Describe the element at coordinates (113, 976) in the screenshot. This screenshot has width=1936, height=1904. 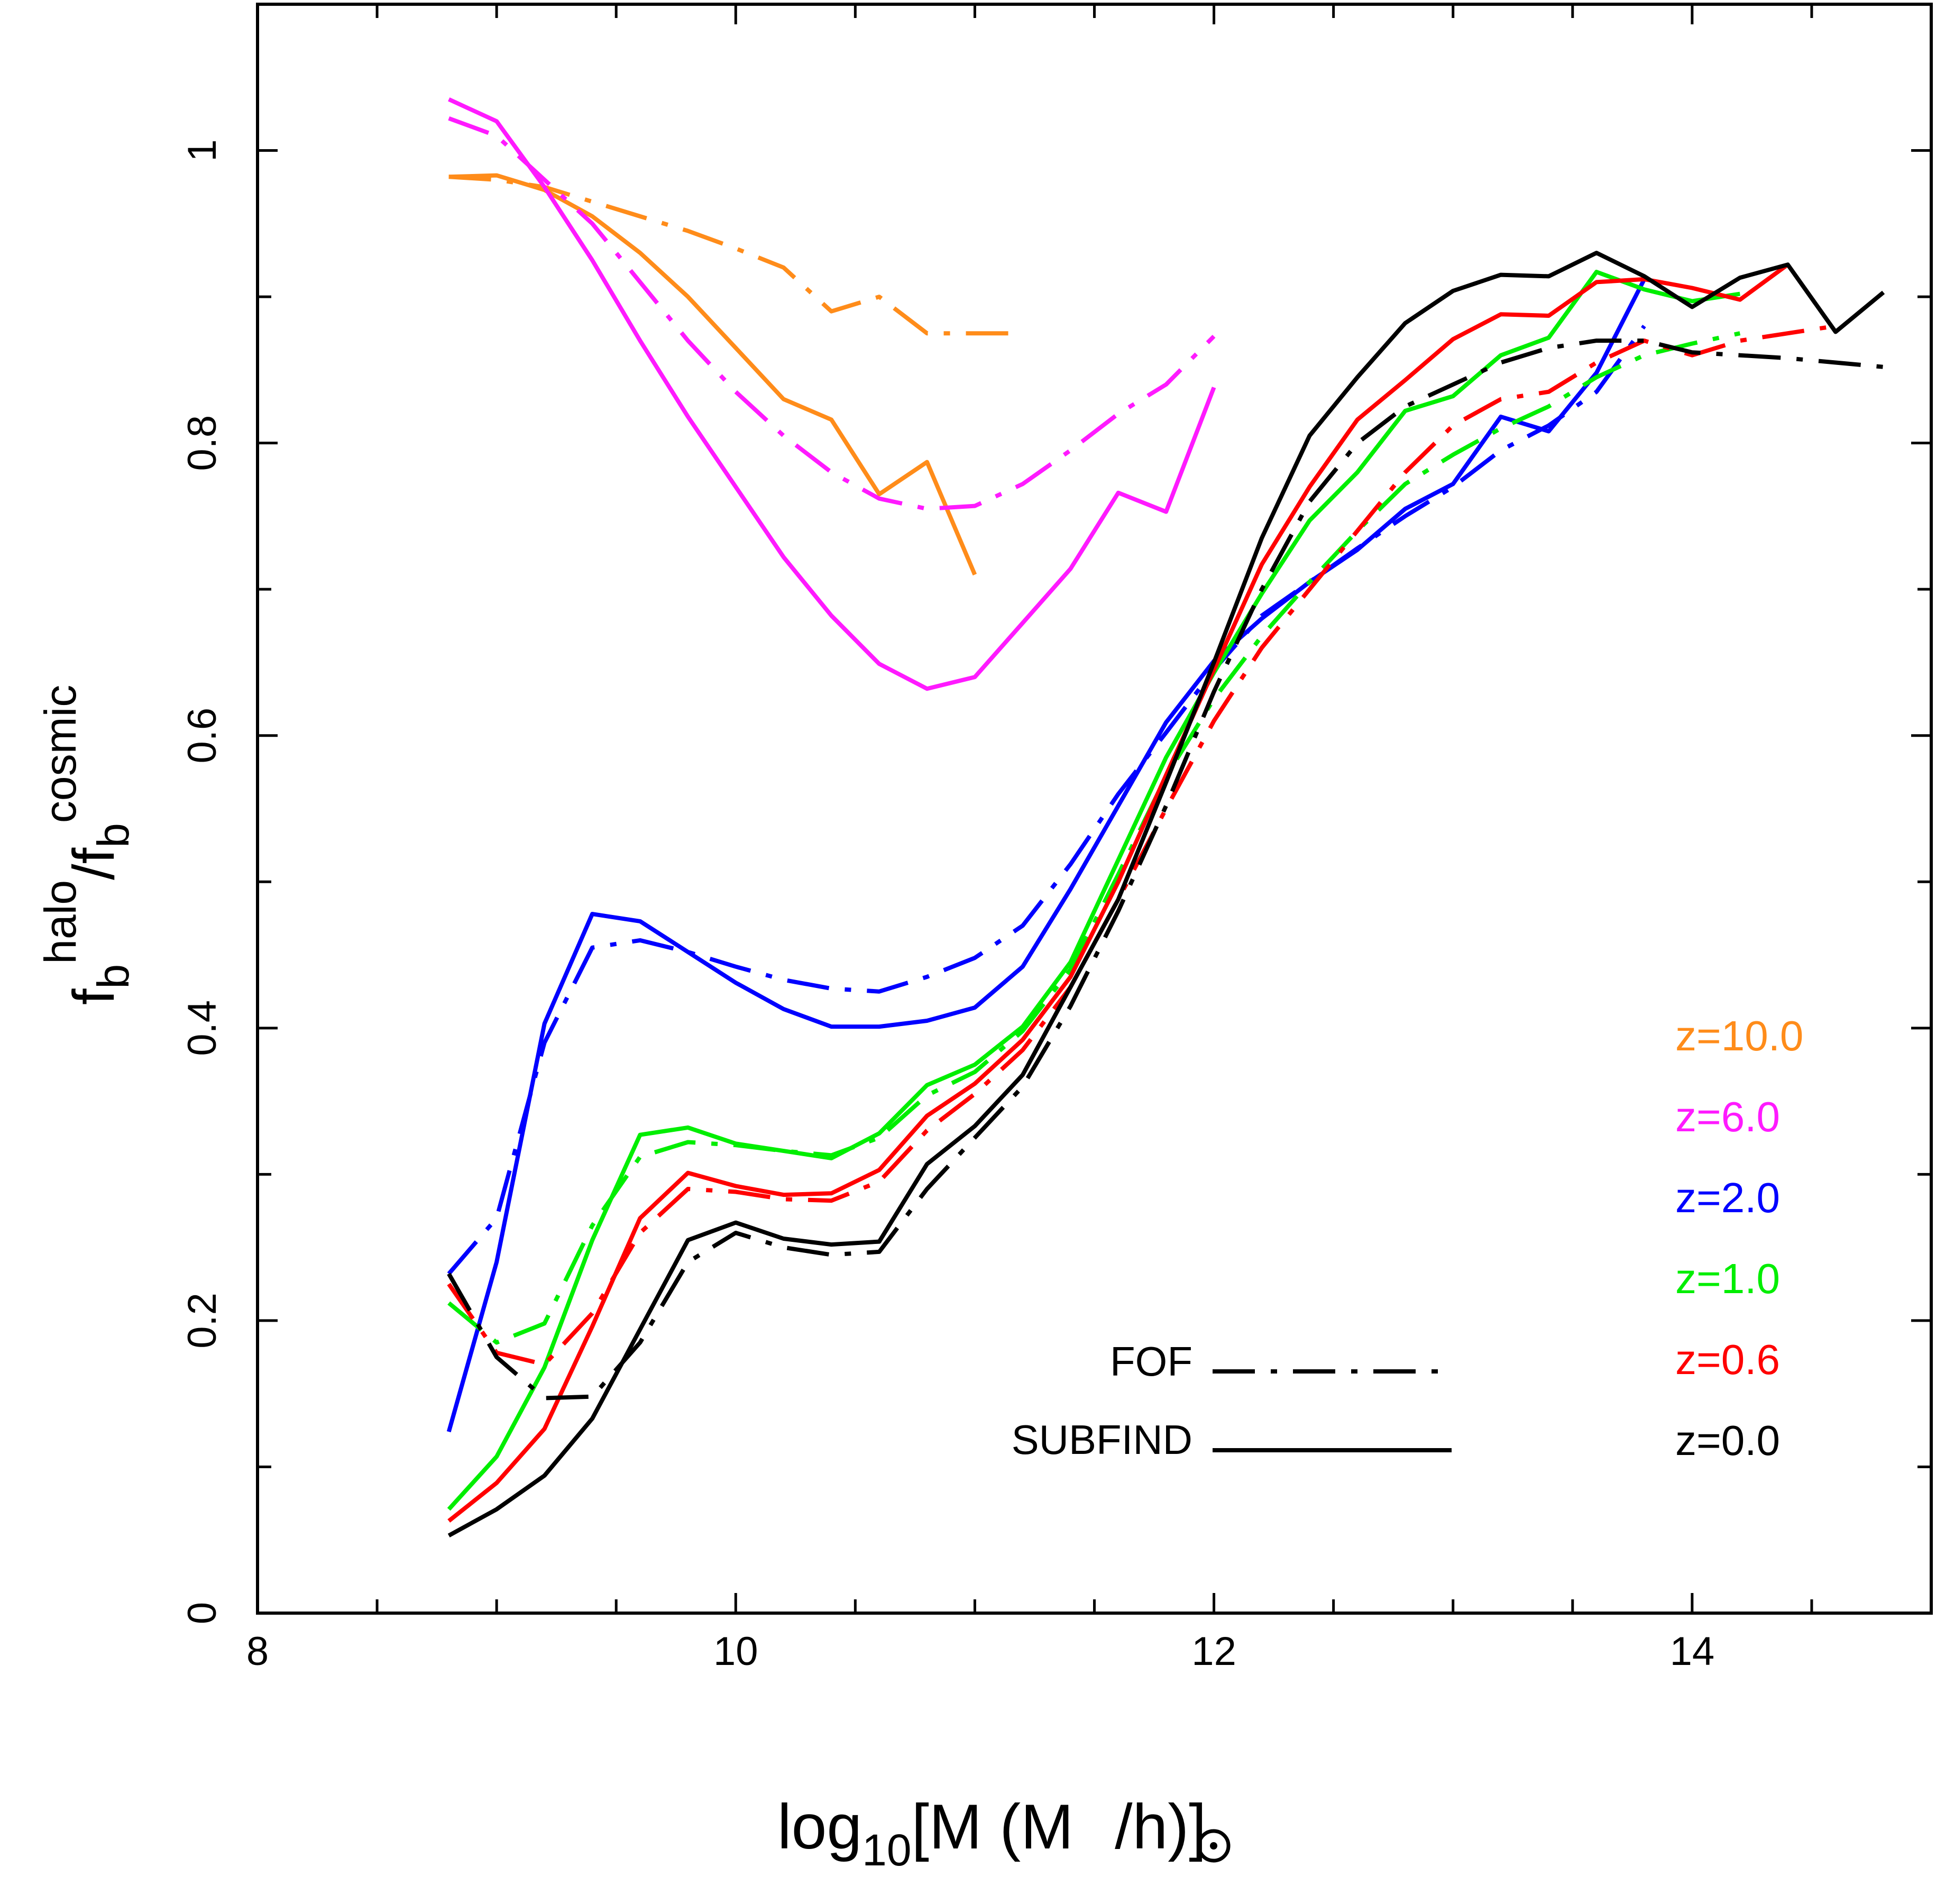
I see `y-axis-label-sub1: b` at that location.